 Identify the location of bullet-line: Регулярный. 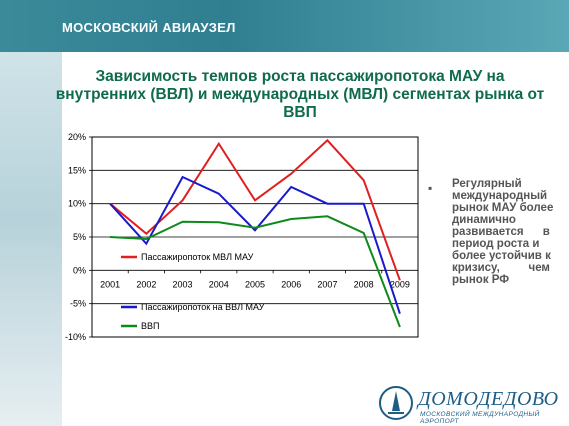
(487, 184).